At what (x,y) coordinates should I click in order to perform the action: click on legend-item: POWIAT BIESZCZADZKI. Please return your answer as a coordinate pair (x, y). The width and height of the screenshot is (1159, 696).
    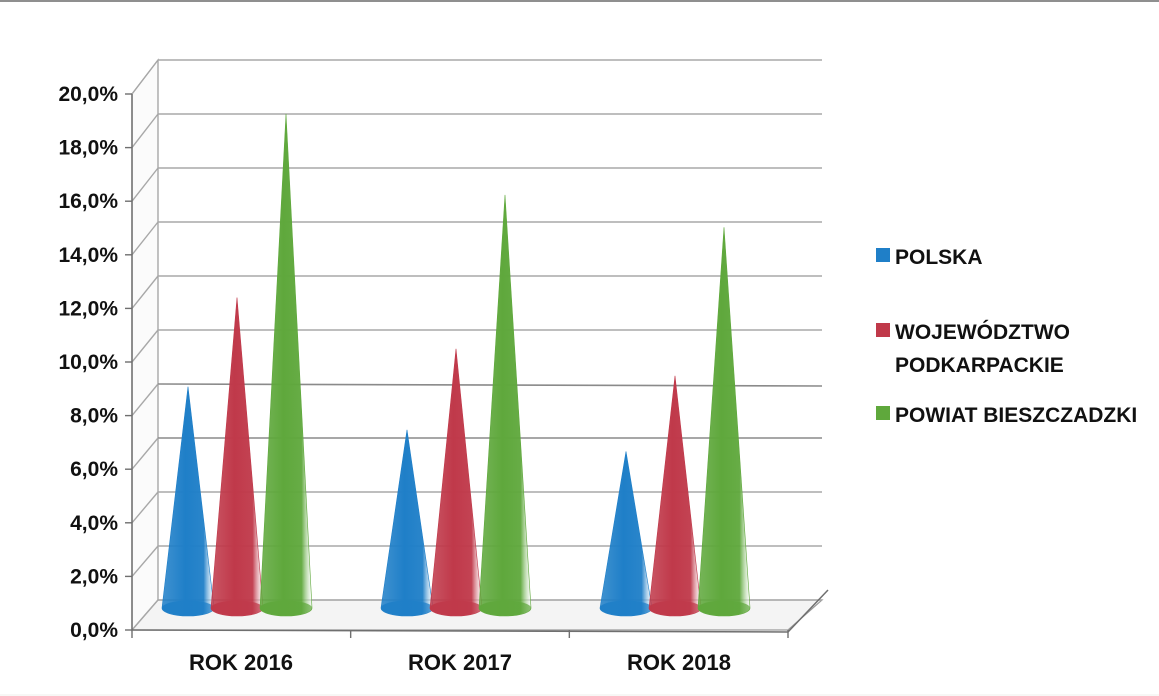
    Looking at the image, I should click on (1006, 415).